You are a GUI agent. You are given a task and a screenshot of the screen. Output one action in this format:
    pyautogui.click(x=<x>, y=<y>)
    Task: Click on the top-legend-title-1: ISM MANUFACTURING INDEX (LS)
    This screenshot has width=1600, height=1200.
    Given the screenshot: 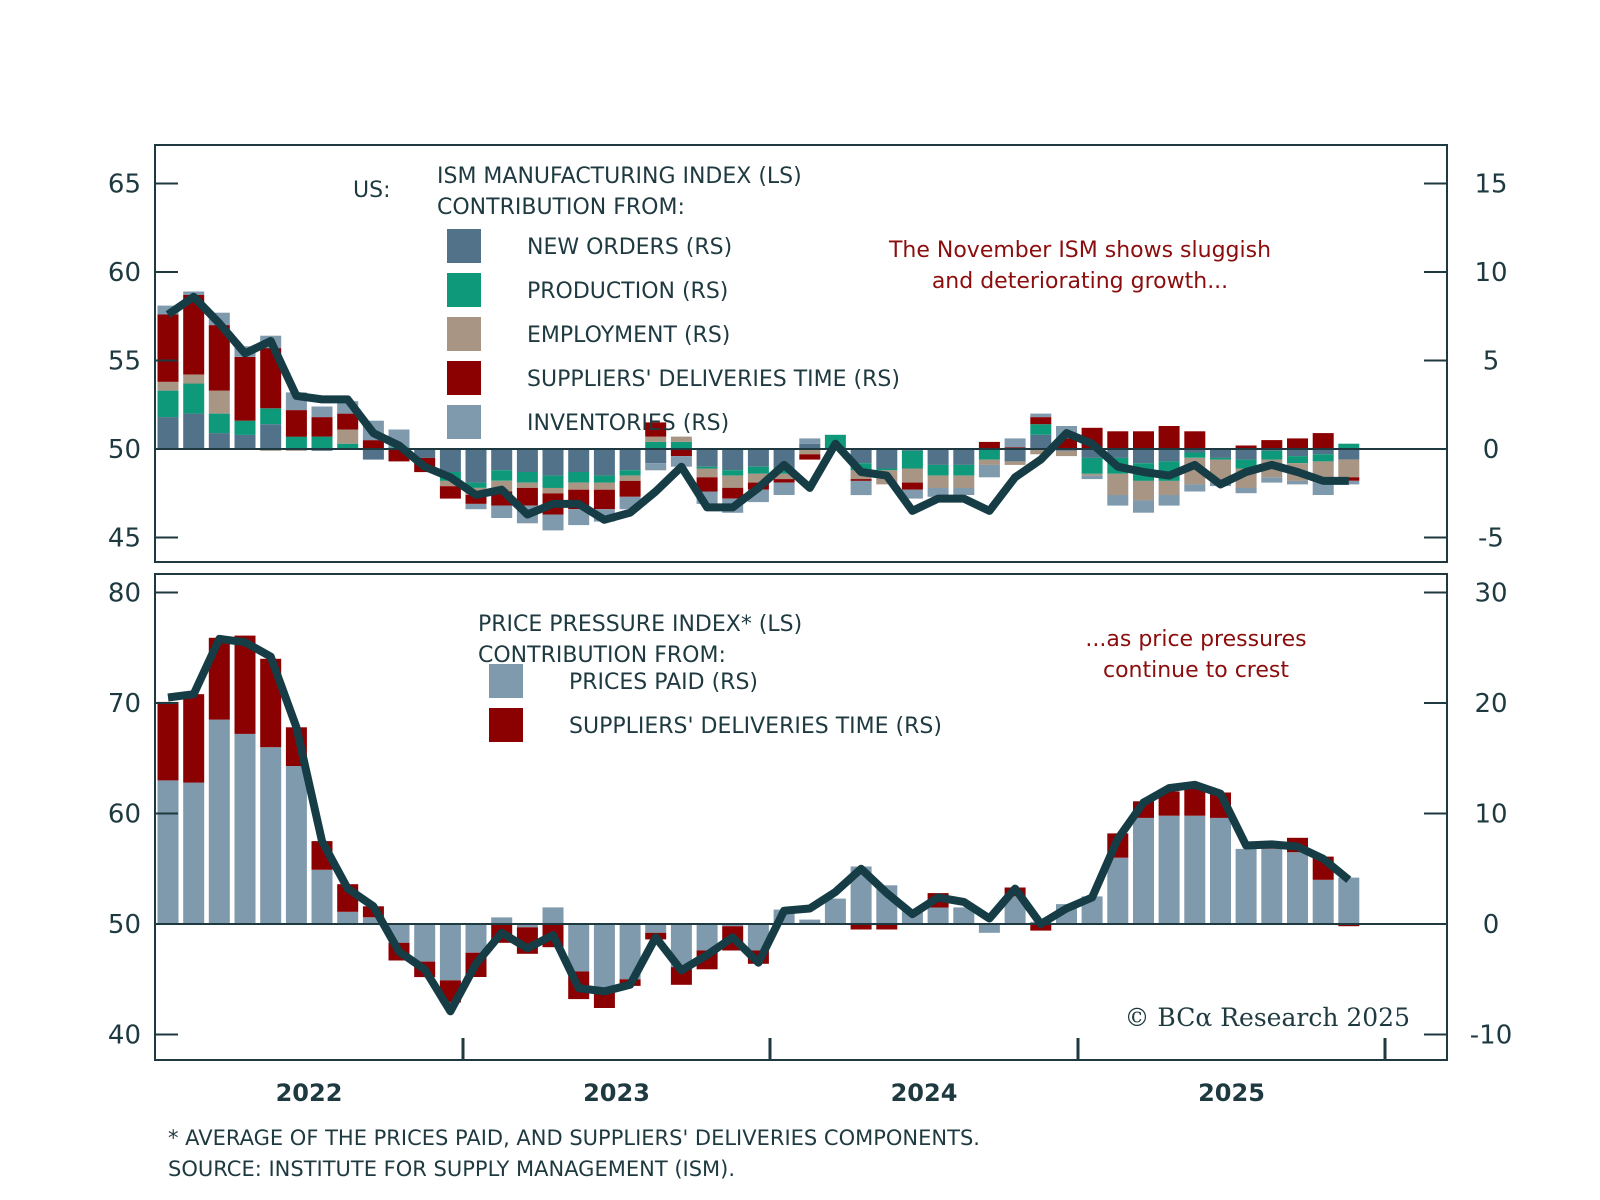 What is the action you would take?
    pyautogui.click(x=619, y=176)
    